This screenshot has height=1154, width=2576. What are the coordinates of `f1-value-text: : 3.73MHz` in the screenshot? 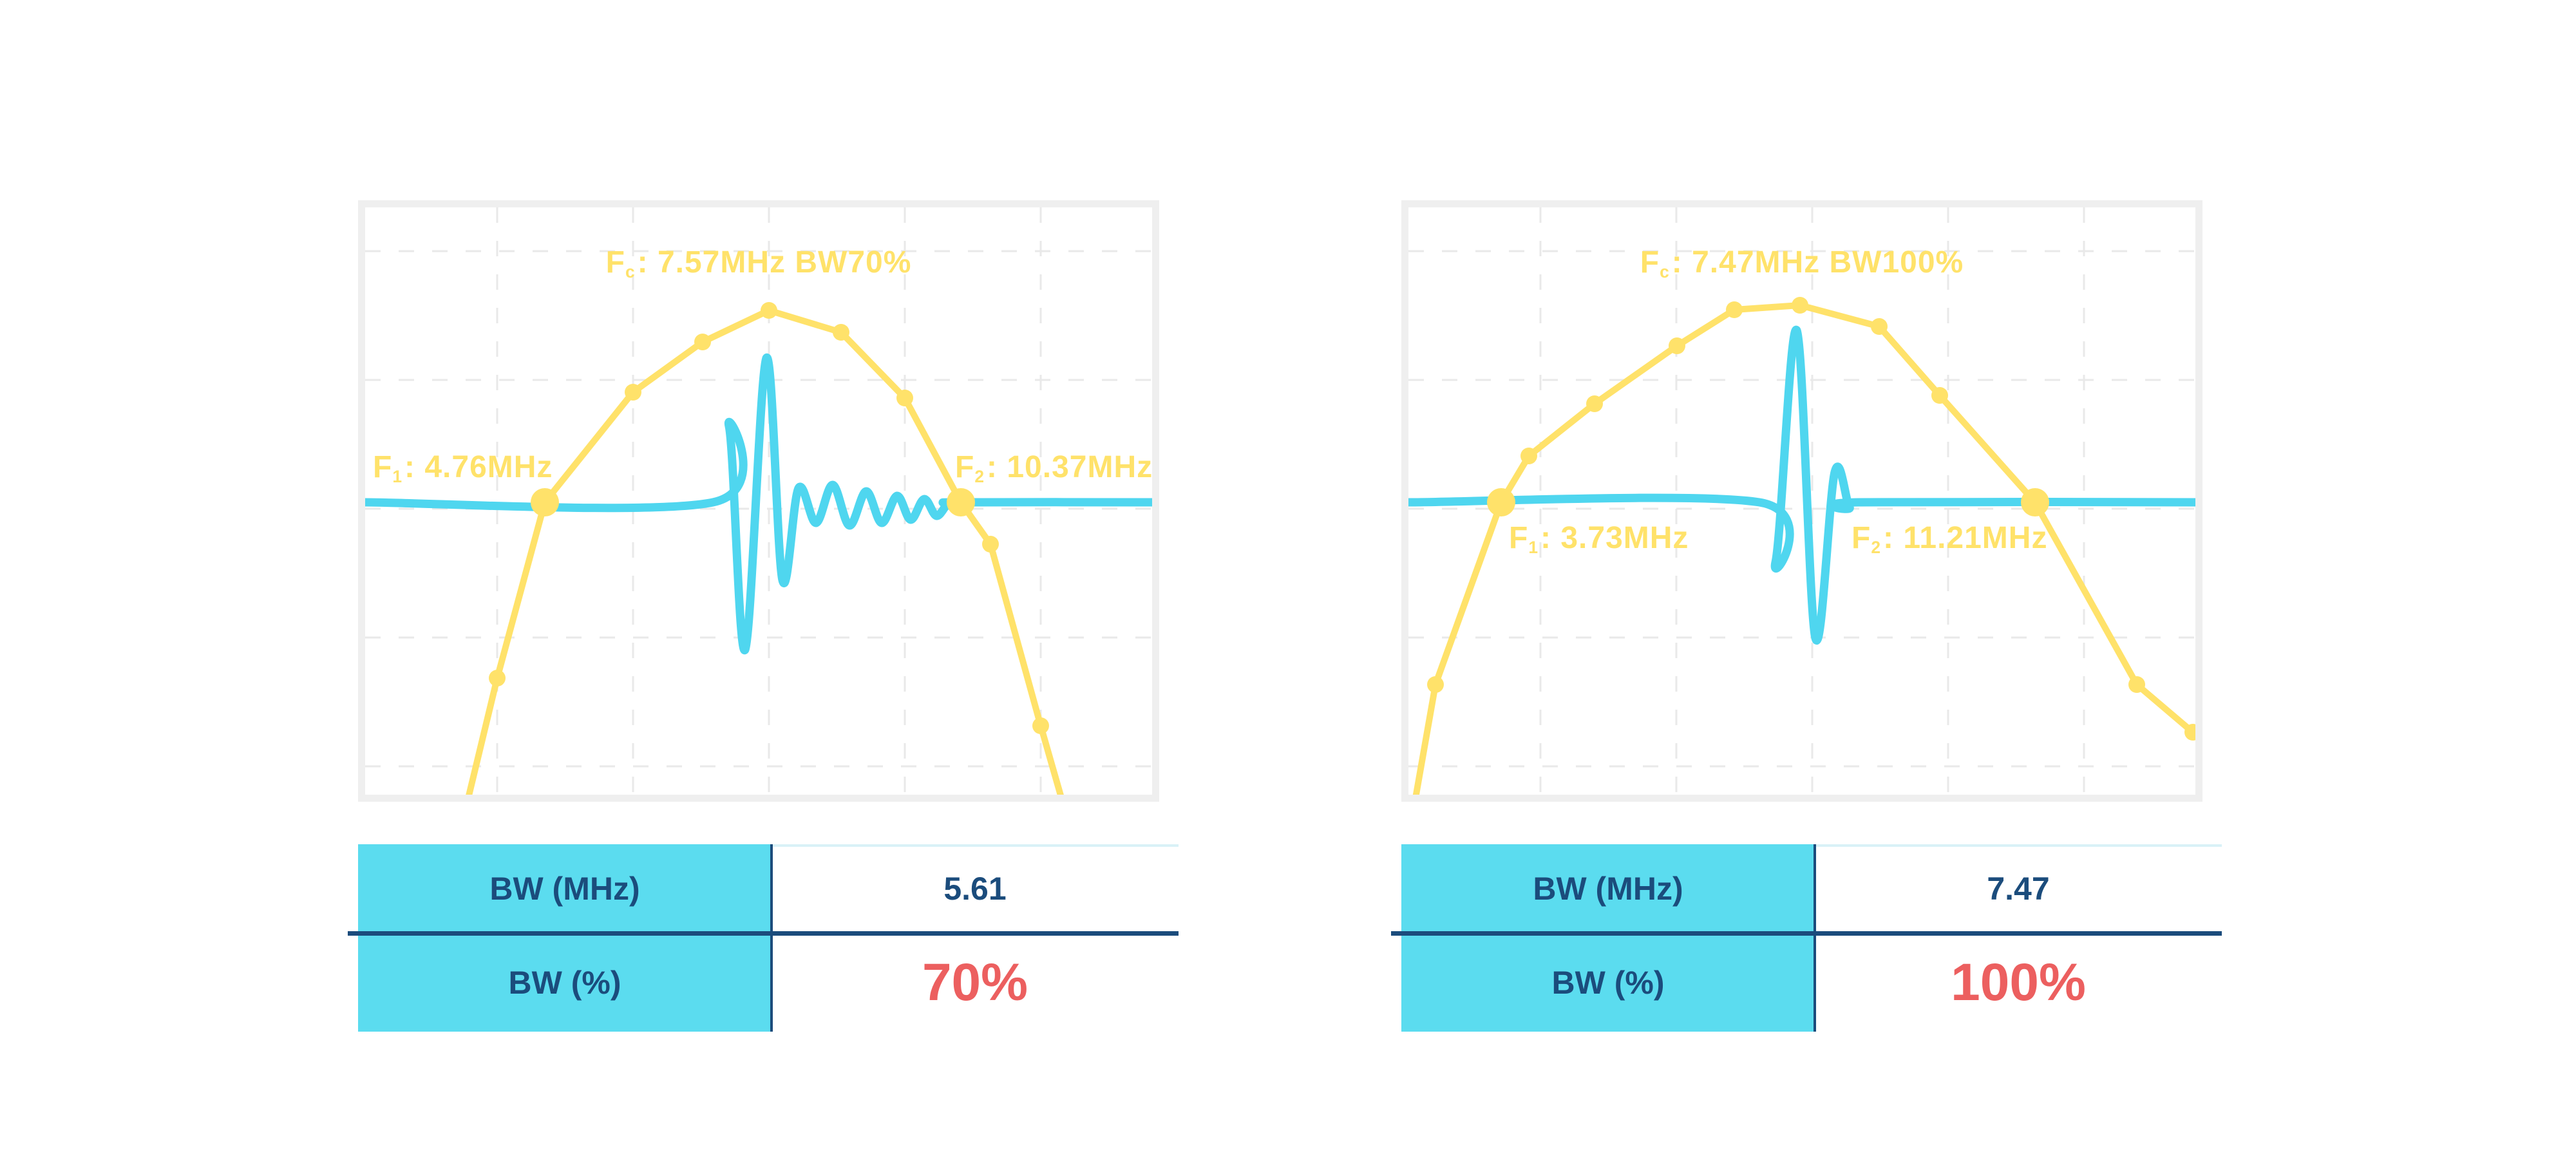 It's located at (1614, 538).